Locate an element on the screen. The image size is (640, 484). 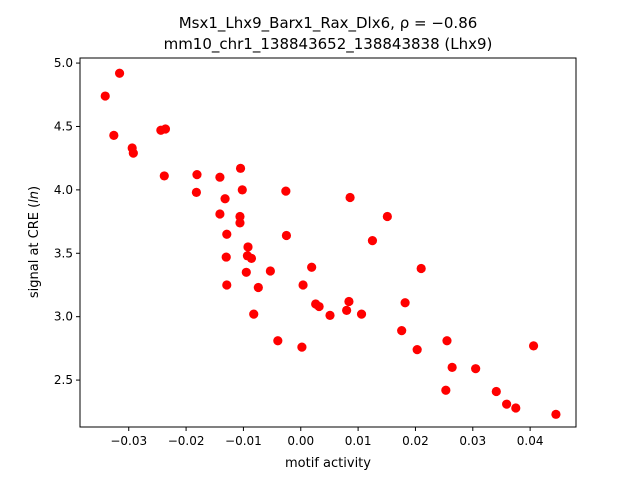
y-tick-label: 5.0 is located at coordinates (63, 63).